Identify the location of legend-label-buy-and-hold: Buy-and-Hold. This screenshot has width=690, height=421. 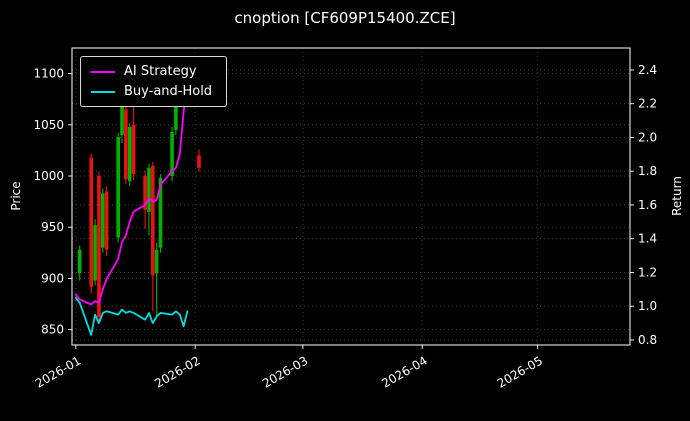
(168, 91).